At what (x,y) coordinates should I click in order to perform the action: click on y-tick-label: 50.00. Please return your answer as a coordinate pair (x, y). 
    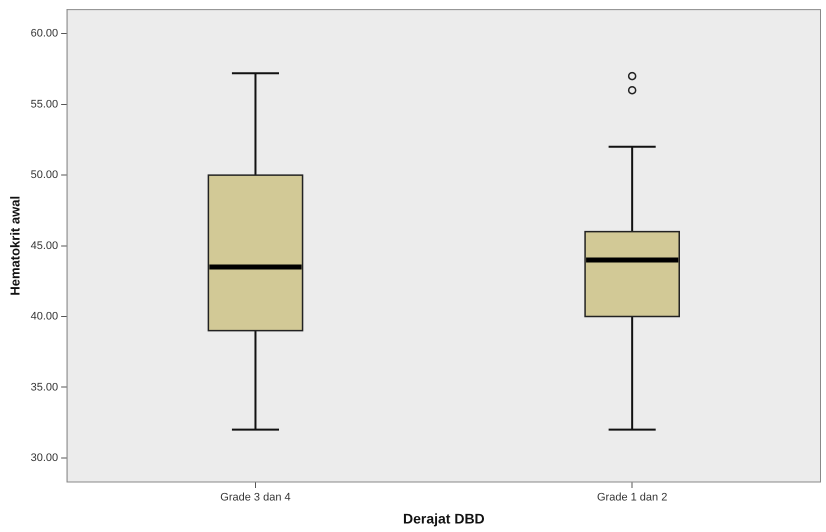
    Looking at the image, I should click on (44, 175).